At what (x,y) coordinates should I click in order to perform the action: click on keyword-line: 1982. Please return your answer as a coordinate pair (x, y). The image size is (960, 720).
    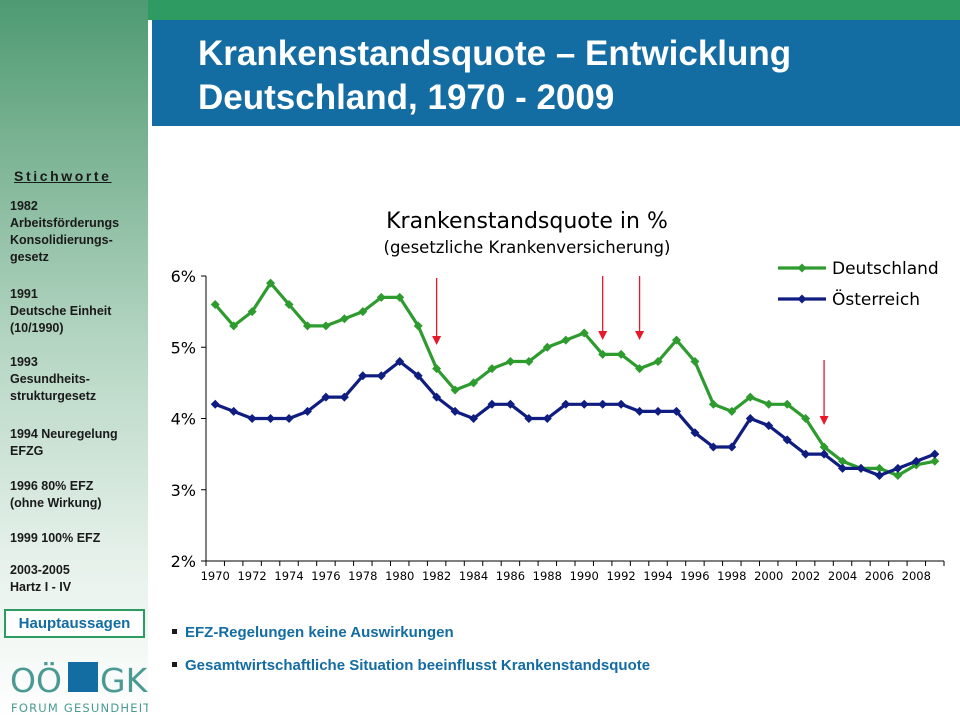
    Looking at the image, I should click on (24, 206).